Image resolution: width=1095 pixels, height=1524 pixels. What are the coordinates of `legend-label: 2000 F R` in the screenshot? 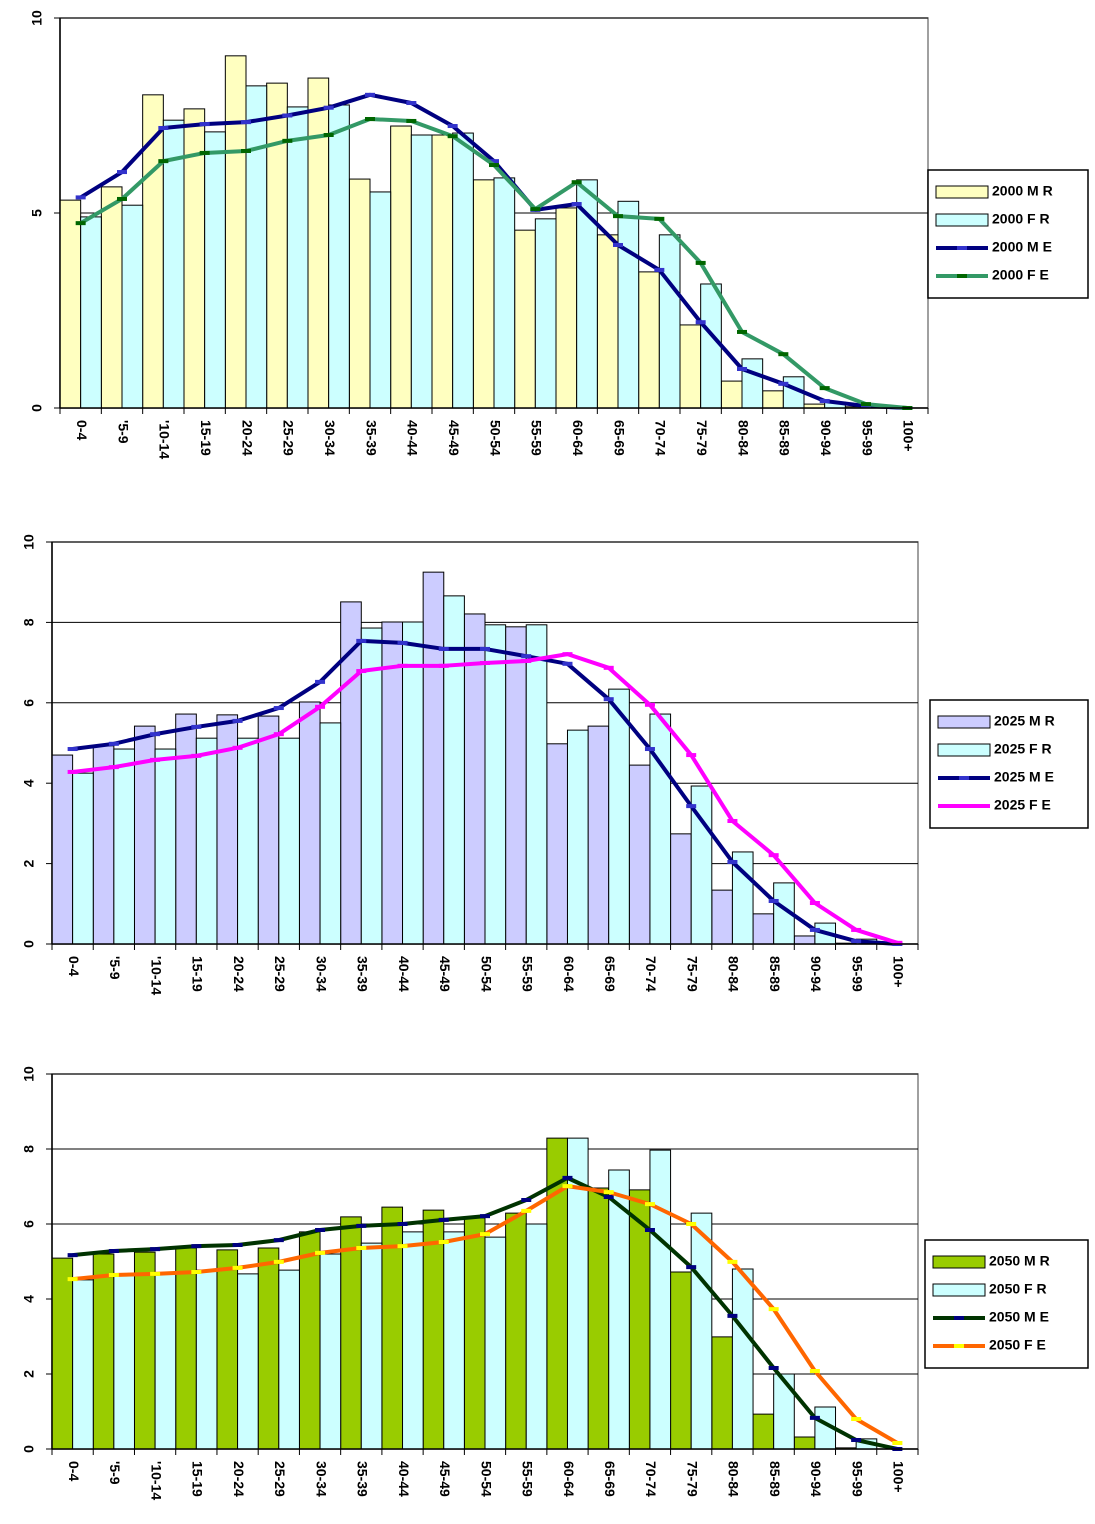 It's located at (1021, 219).